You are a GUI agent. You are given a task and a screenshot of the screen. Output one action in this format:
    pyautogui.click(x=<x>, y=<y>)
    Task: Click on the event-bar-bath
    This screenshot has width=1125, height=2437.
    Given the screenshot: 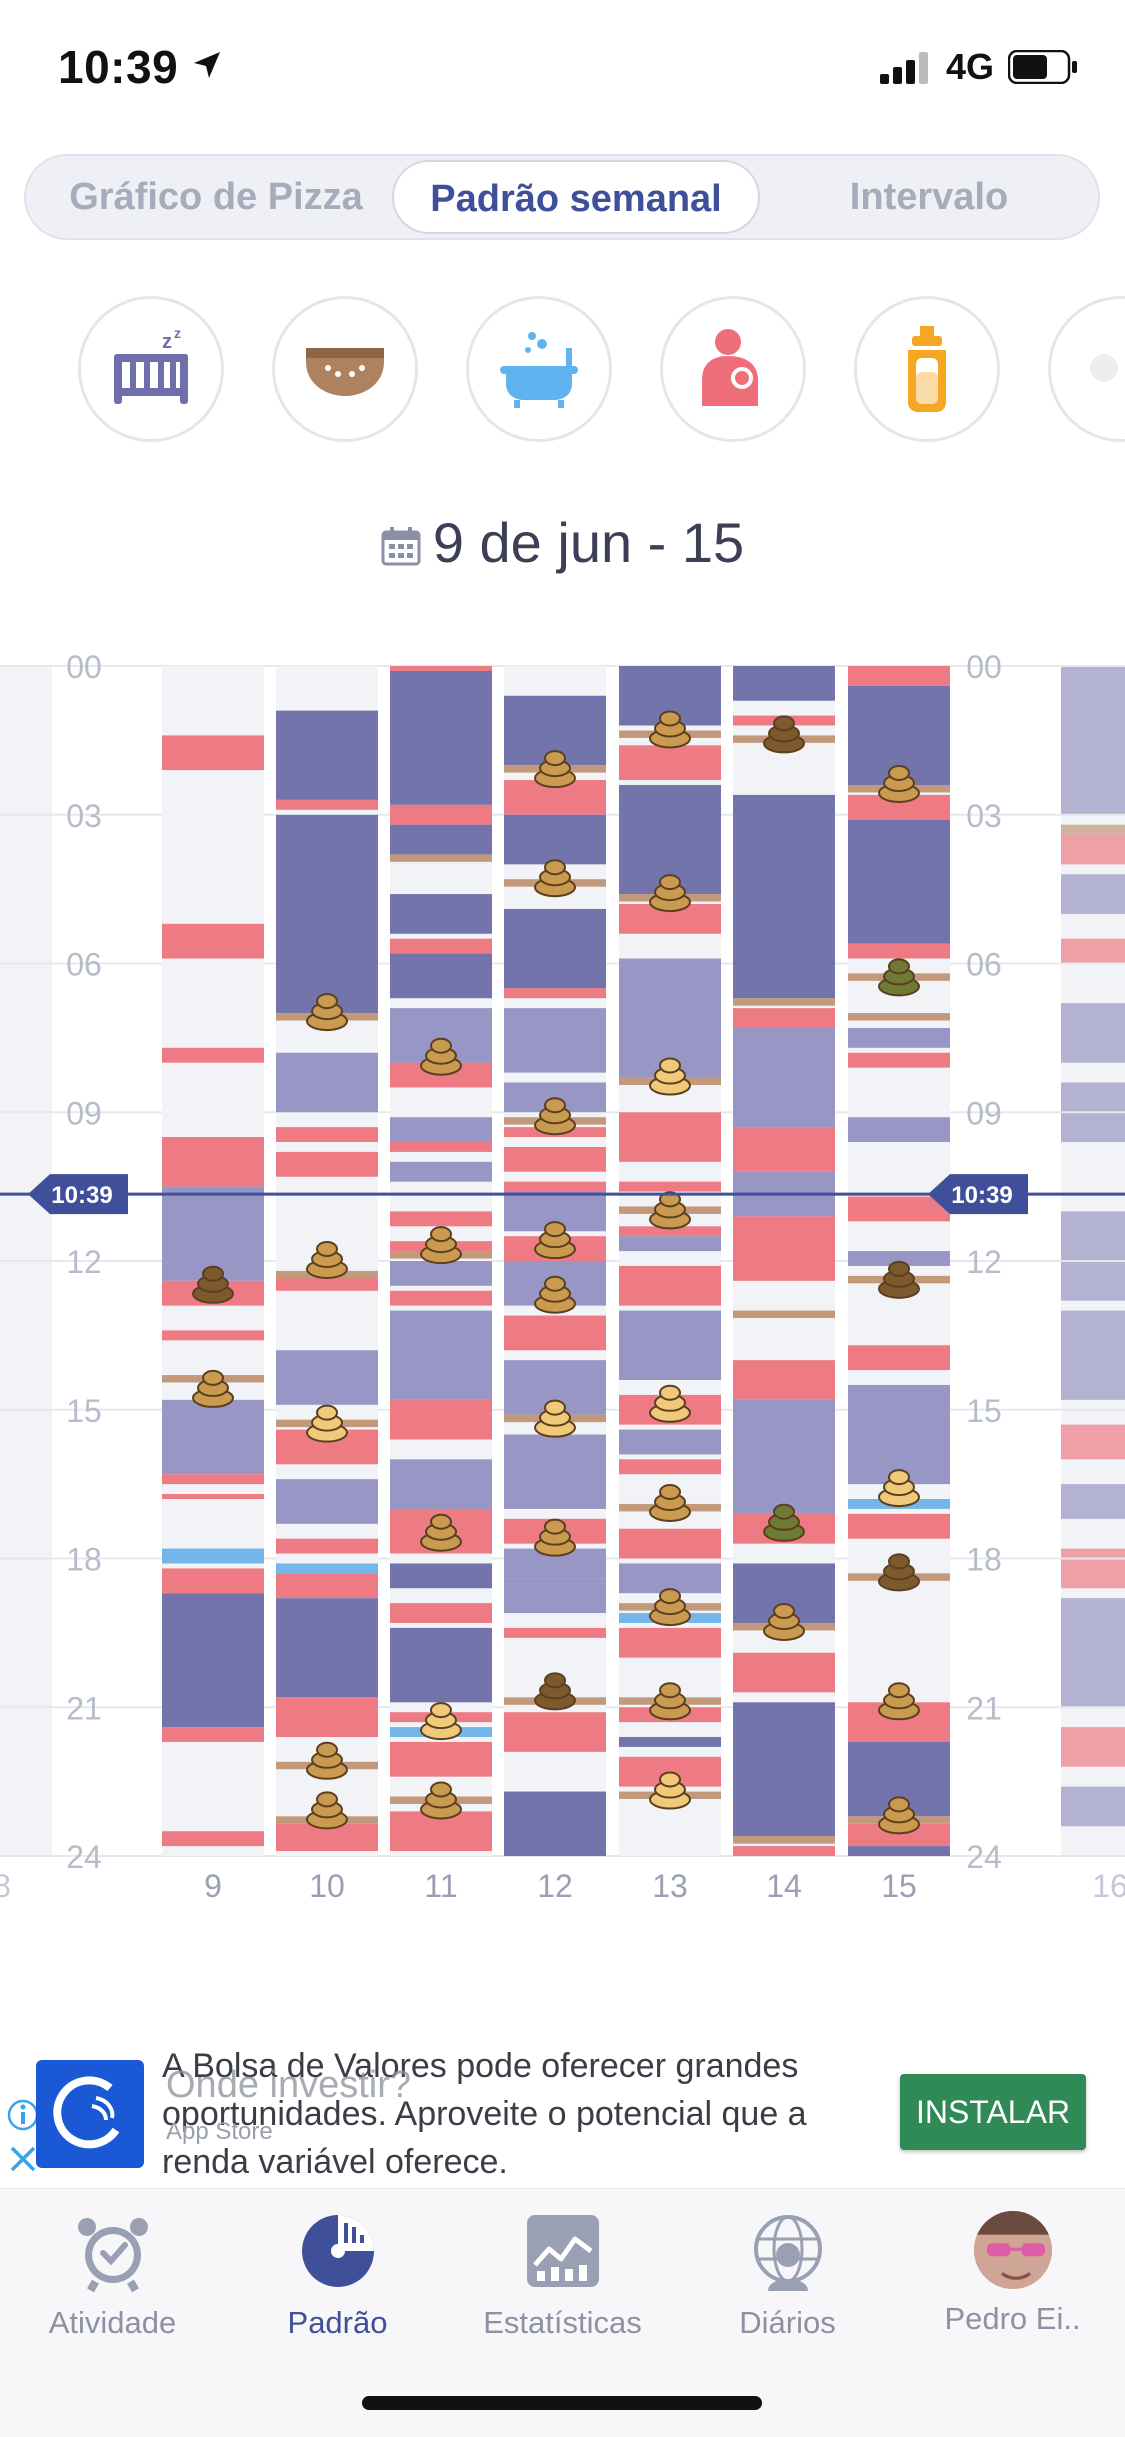 What is the action you would take?
    pyautogui.click(x=327, y=1568)
    